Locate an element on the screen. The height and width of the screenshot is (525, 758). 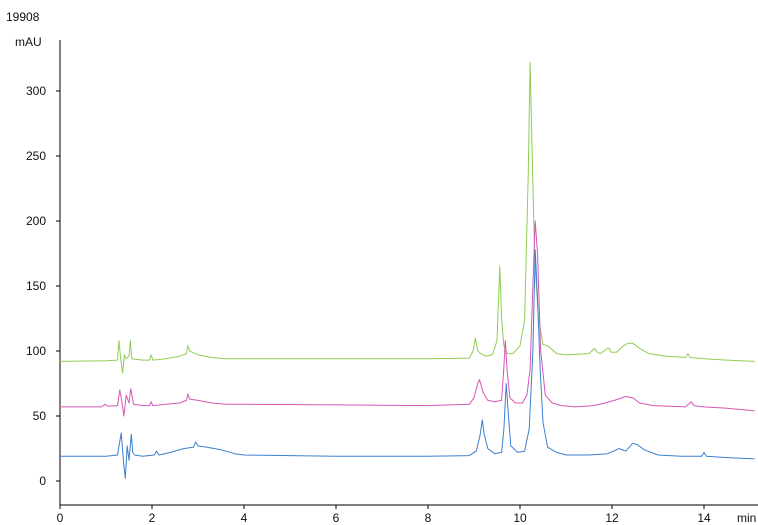
x-tick-label: 0 is located at coordinates (60, 518).